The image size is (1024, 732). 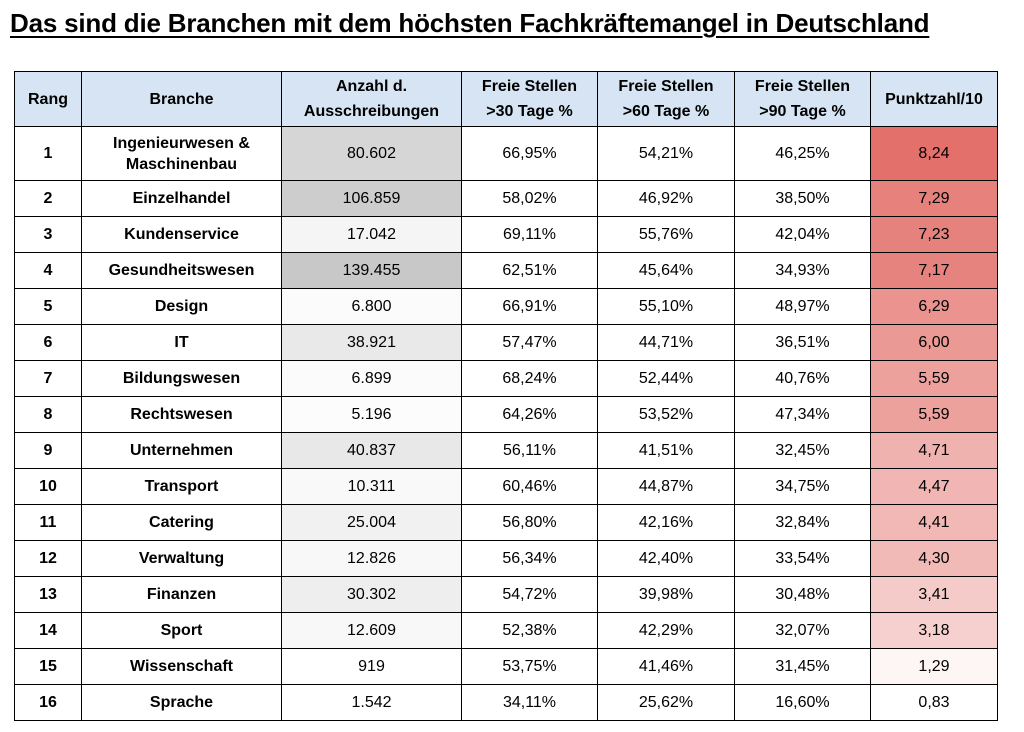 What do you see at coordinates (934, 234) in the screenshot?
I see `cell-punkte: 7,23` at bounding box center [934, 234].